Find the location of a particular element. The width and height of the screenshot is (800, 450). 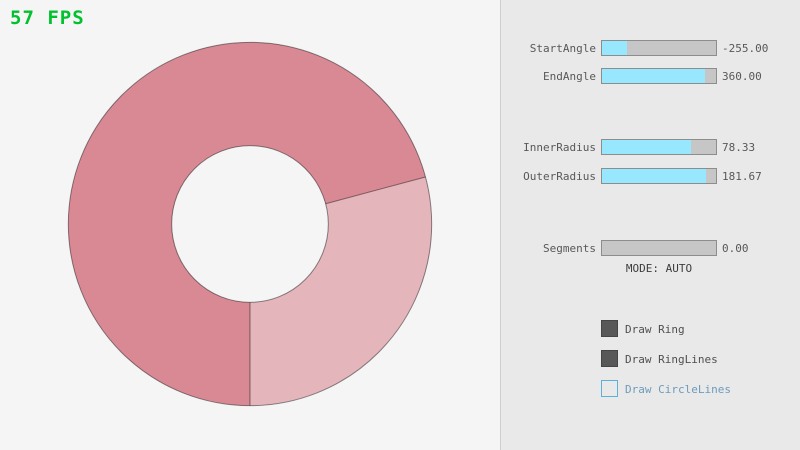

ring-radial-line is located at coordinates (375, 190).